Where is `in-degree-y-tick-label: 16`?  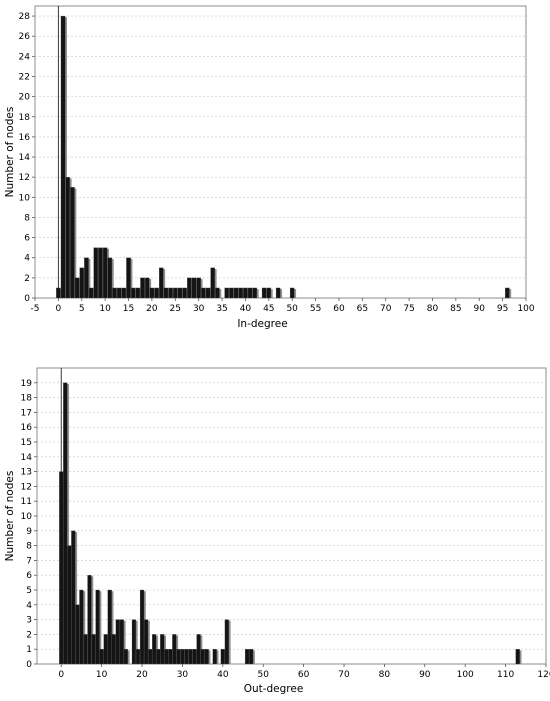 in-degree-y-tick-label: 16 is located at coordinates (25, 138).